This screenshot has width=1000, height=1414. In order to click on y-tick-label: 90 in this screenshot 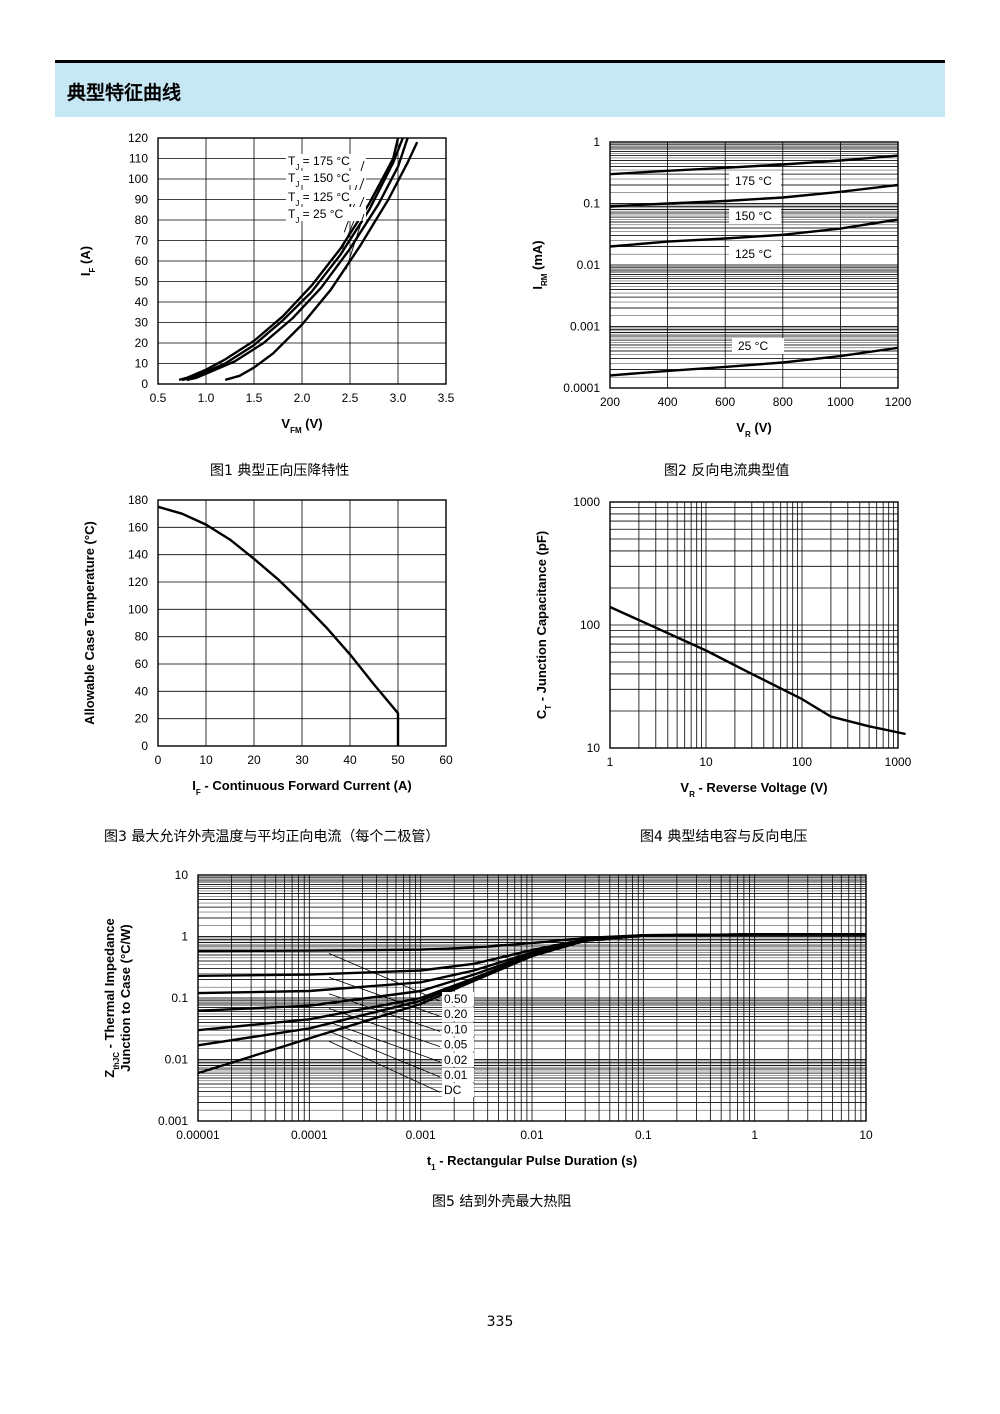, I will do `click(142, 200)`.